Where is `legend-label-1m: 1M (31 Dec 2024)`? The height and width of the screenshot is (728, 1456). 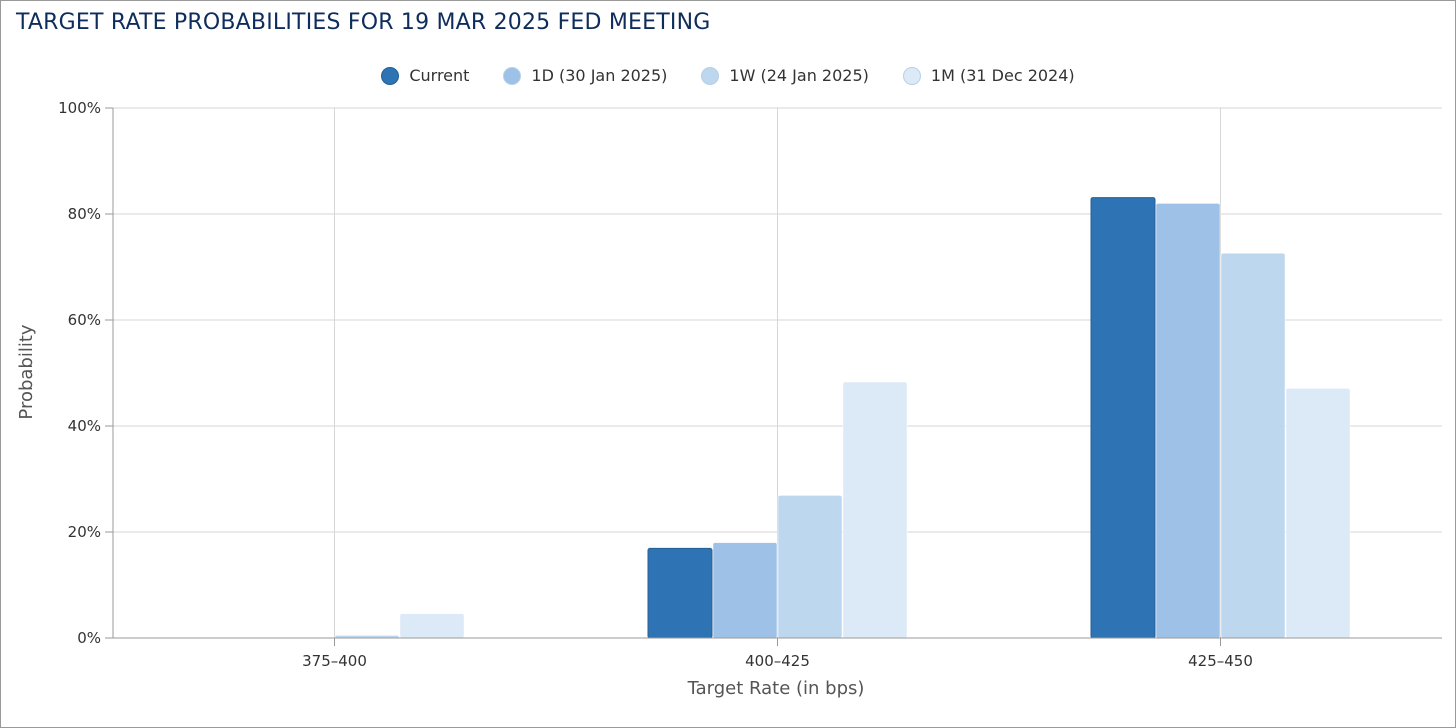 legend-label-1m: 1M (31 Dec 2024) is located at coordinates (1002, 75).